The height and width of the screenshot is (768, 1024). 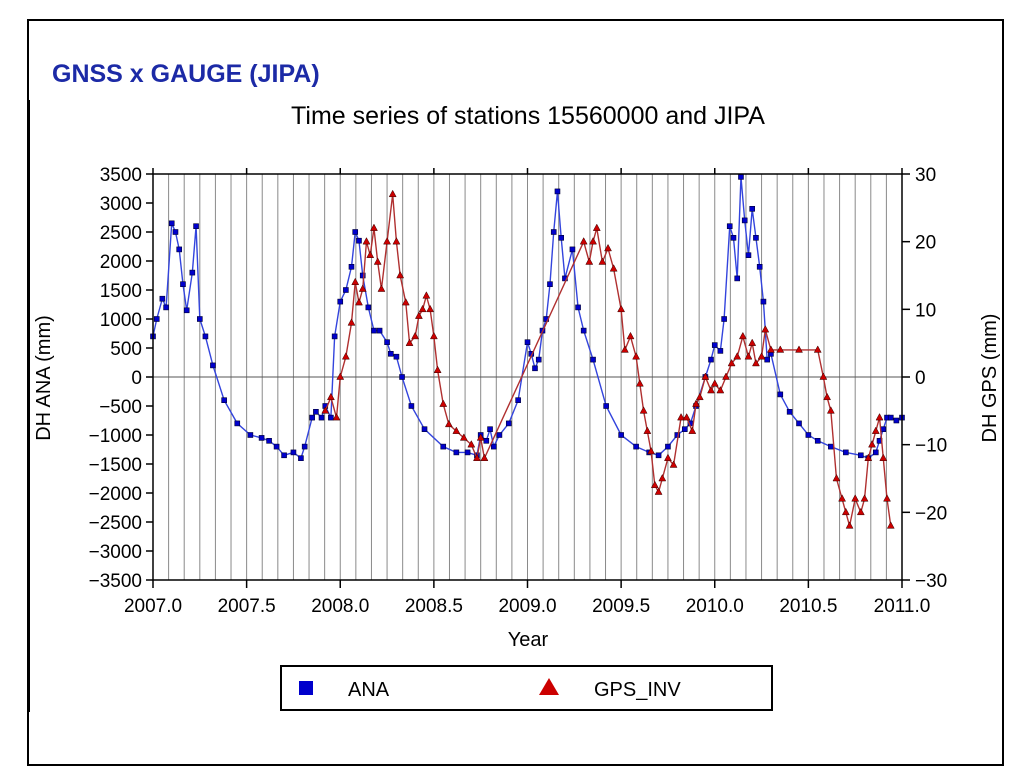 What do you see at coordinates (434, 606) in the screenshot?
I see `x-tick-label: 2008.5` at bounding box center [434, 606].